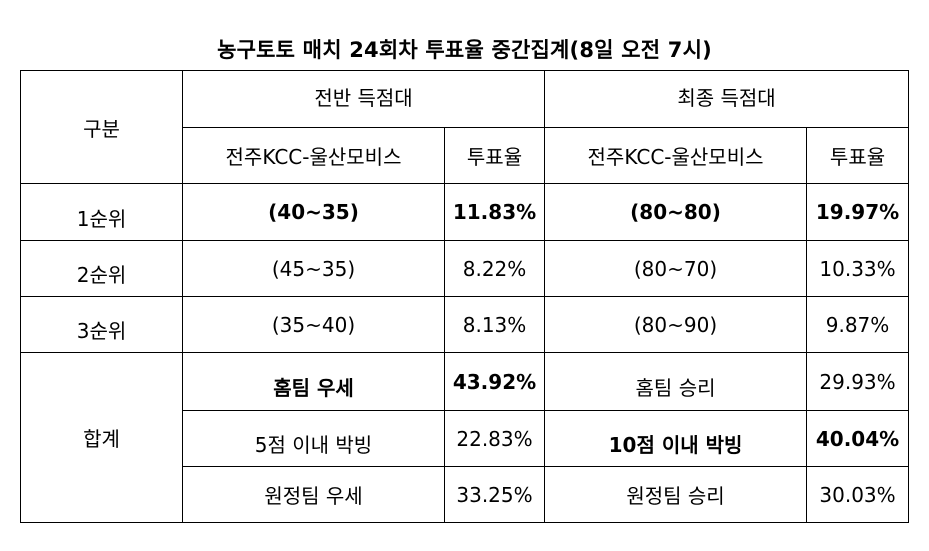 Image resolution: width=929 pixels, height=551 pixels. Describe the element at coordinates (676, 494) in the screenshot. I see `final-outcome-cell: 원정팀 승리` at that location.